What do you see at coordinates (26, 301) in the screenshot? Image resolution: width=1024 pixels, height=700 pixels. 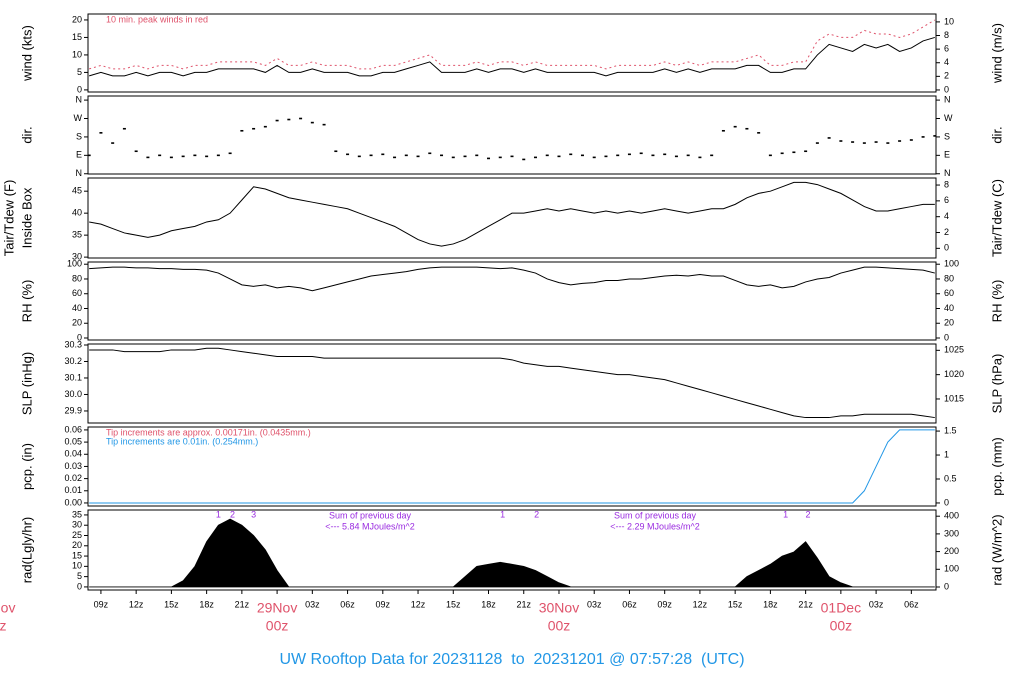 I see `y-axis-label: RH (%)` at bounding box center [26, 301].